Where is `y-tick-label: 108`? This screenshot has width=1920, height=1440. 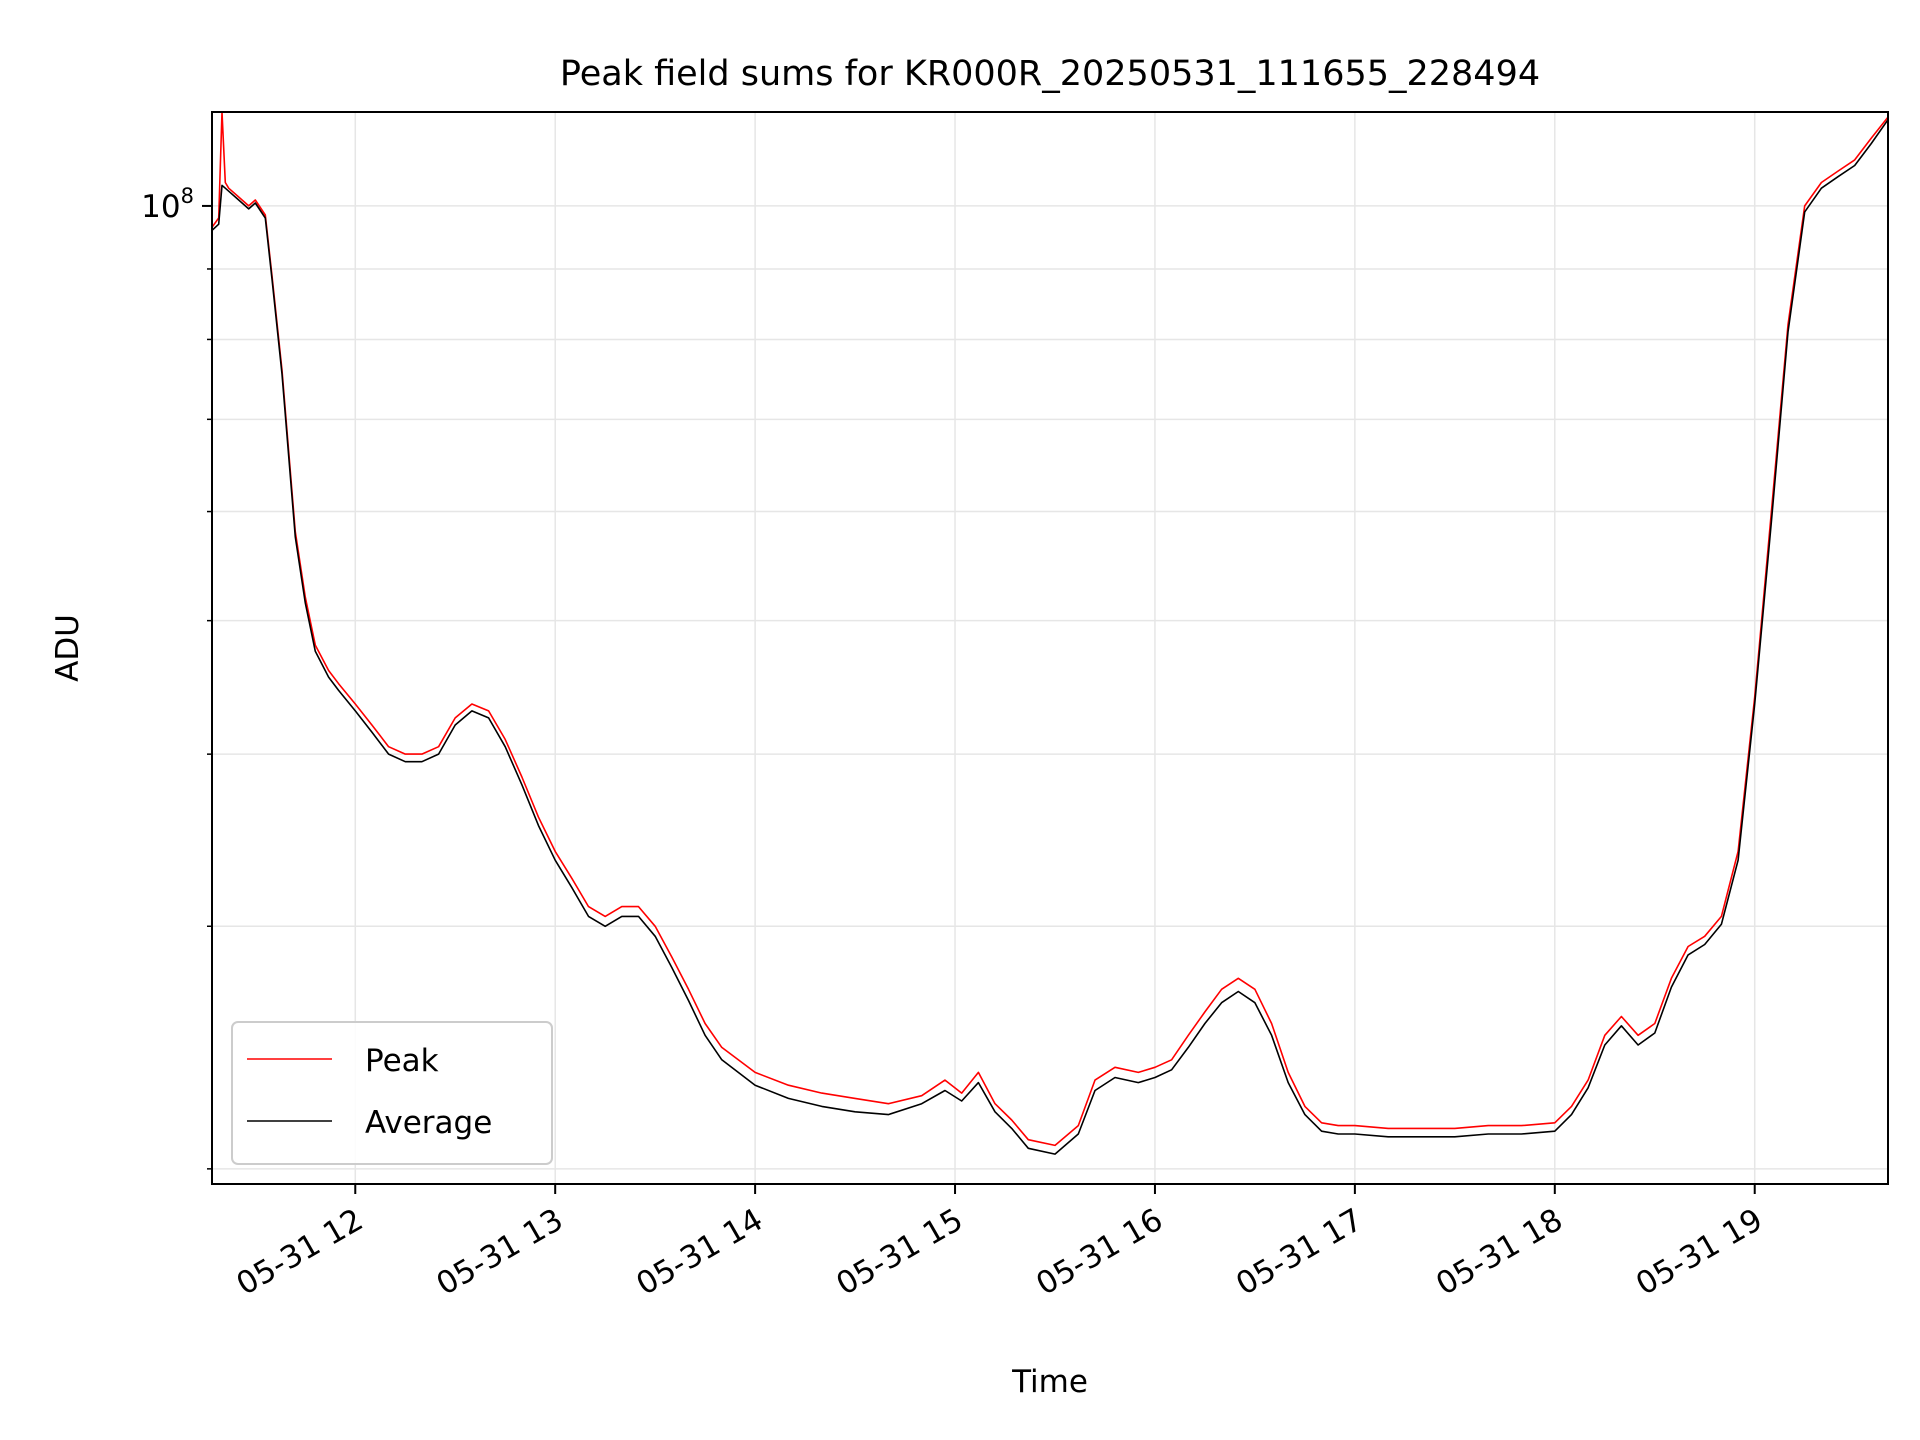 y-tick-label: 108 is located at coordinates (167, 204).